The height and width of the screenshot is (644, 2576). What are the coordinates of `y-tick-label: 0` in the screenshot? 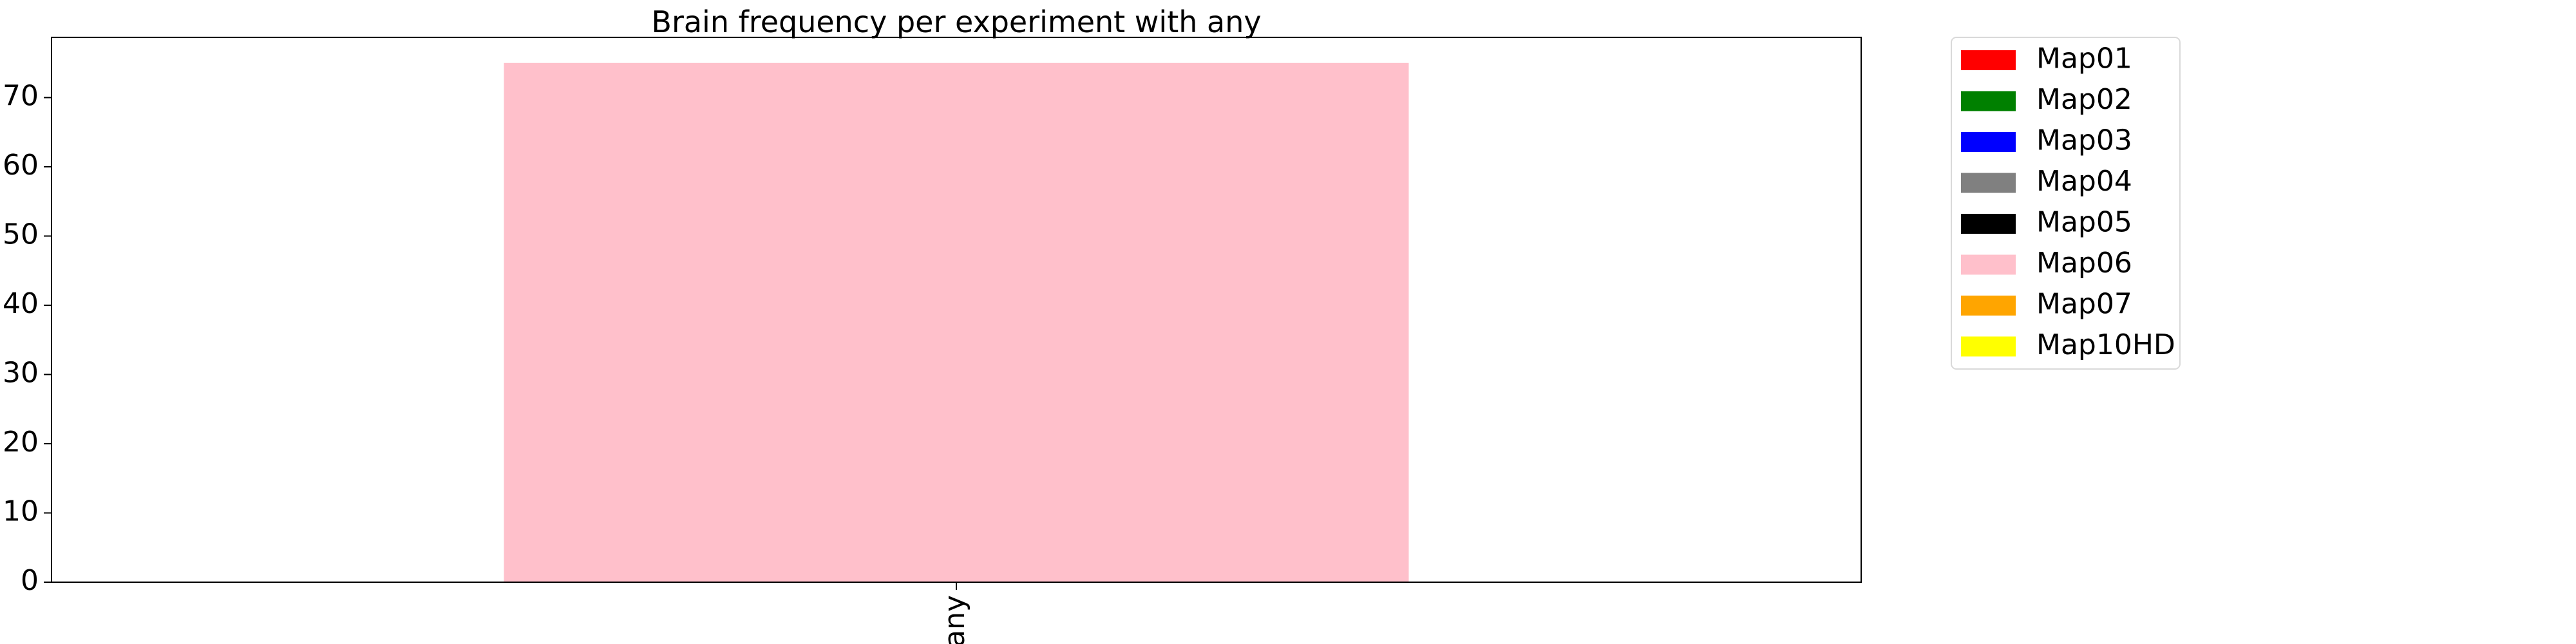 It's located at (30, 580).